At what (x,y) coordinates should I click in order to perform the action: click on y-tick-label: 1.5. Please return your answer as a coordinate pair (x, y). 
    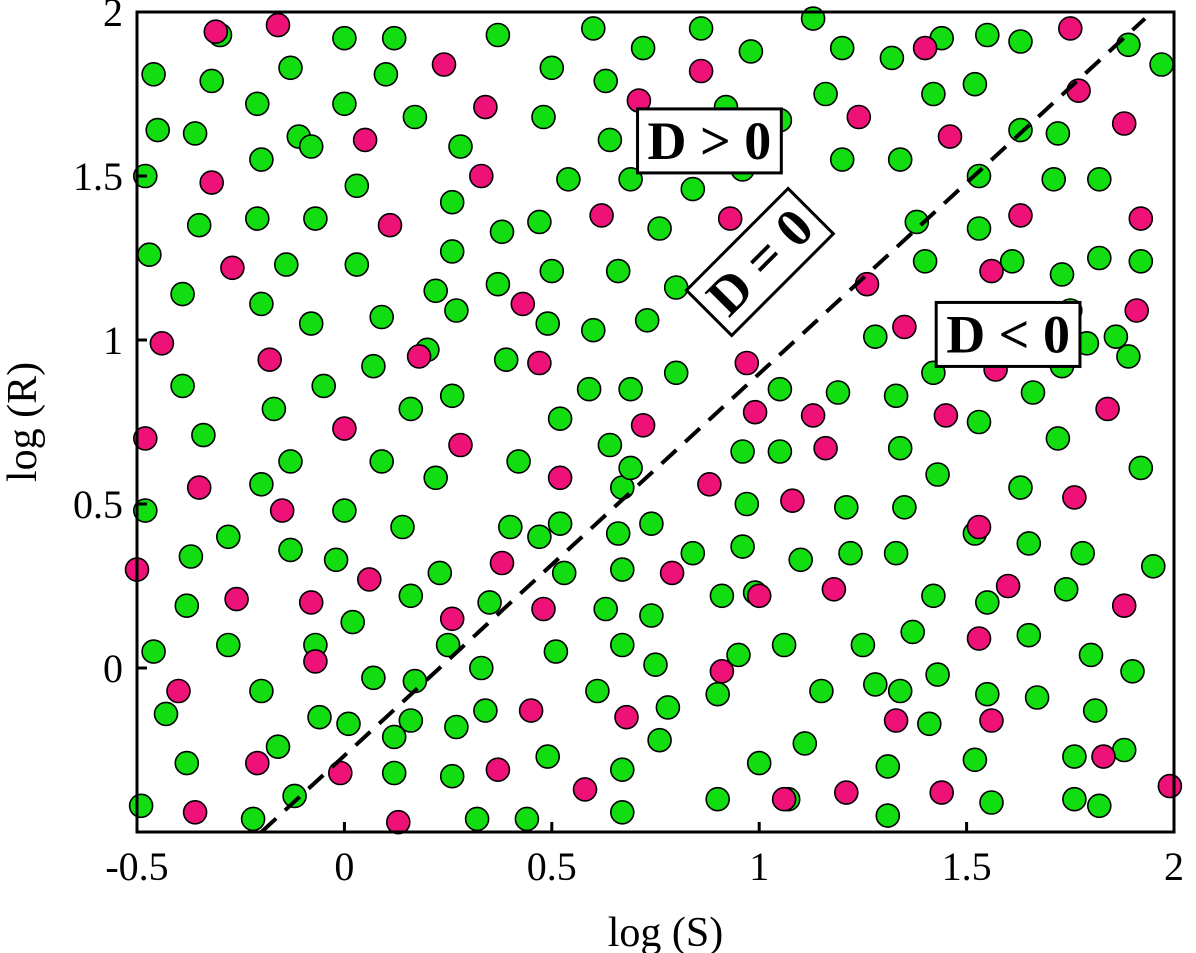
    Looking at the image, I should click on (98, 176).